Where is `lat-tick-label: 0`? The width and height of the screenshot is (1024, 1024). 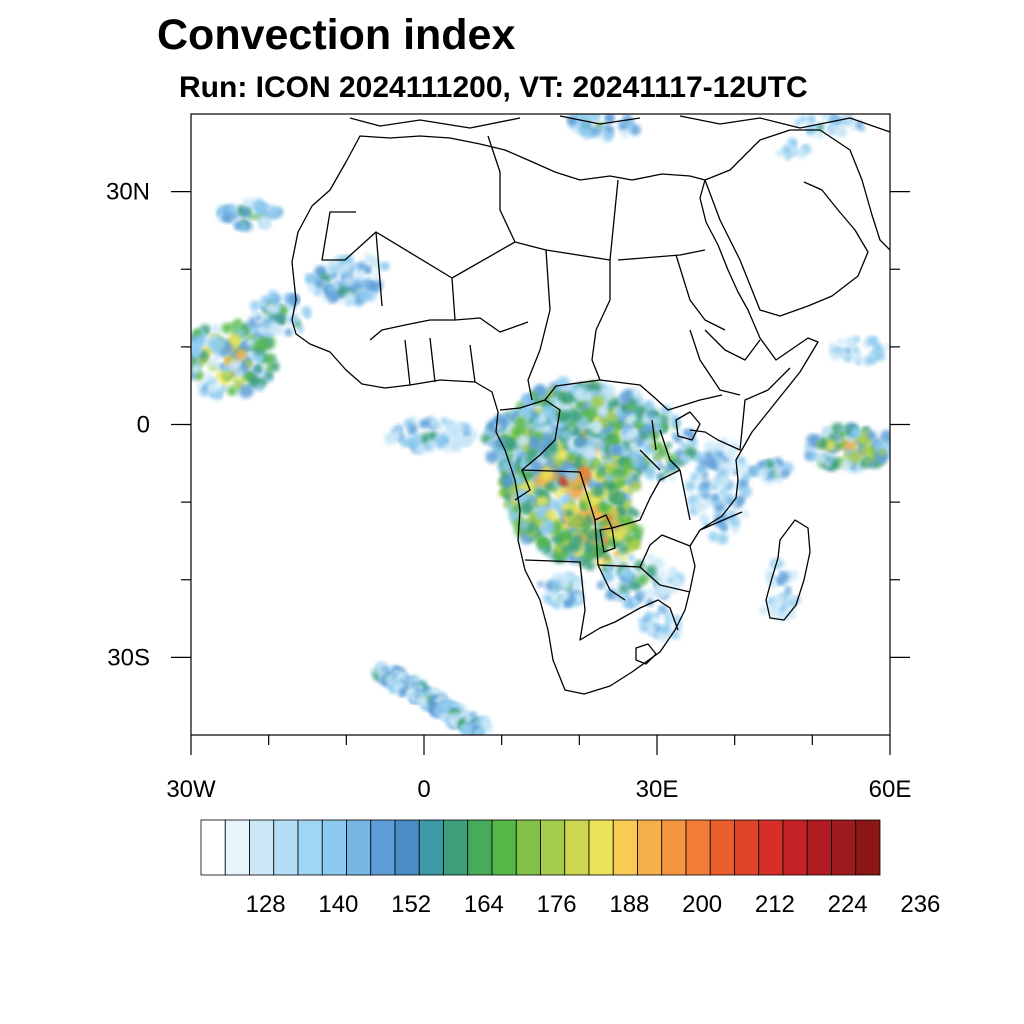 lat-tick-label: 0 is located at coordinates (143, 425).